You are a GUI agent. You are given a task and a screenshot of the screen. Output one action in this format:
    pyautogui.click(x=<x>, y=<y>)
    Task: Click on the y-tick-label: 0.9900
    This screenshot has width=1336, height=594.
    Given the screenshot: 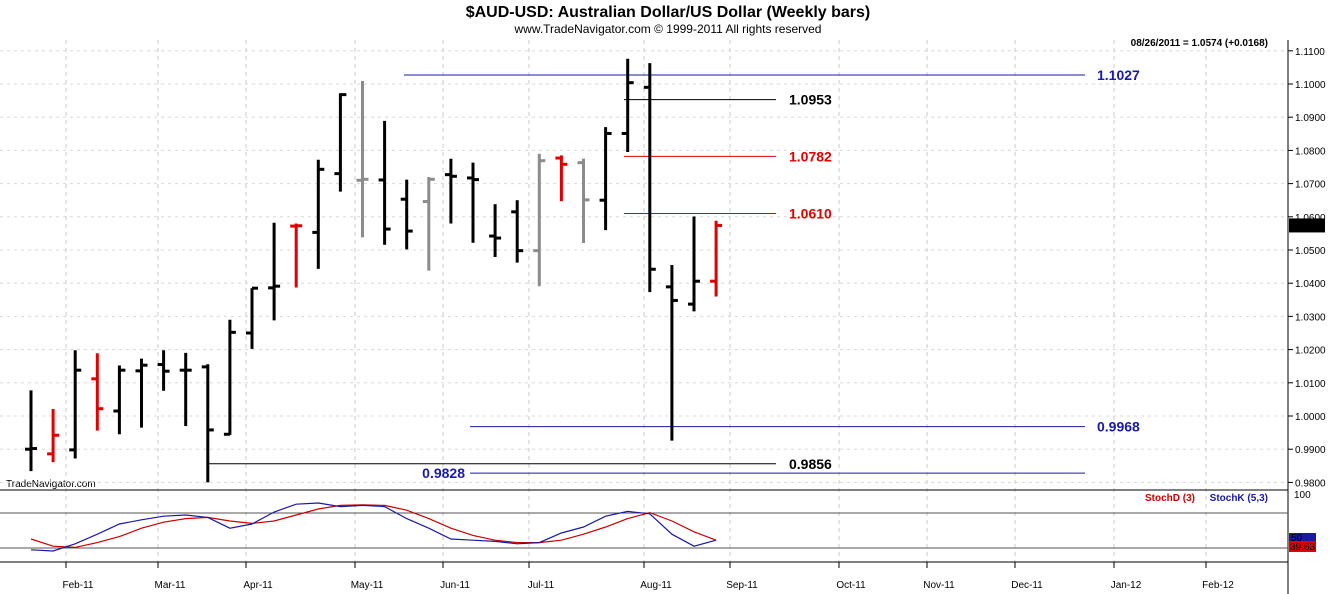 What is the action you would take?
    pyautogui.click(x=1310, y=450)
    